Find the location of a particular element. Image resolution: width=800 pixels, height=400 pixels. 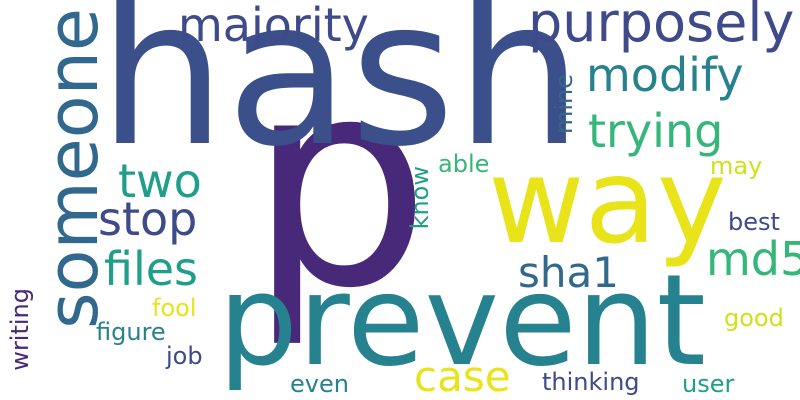

word-two: two is located at coordinates (160, 181).